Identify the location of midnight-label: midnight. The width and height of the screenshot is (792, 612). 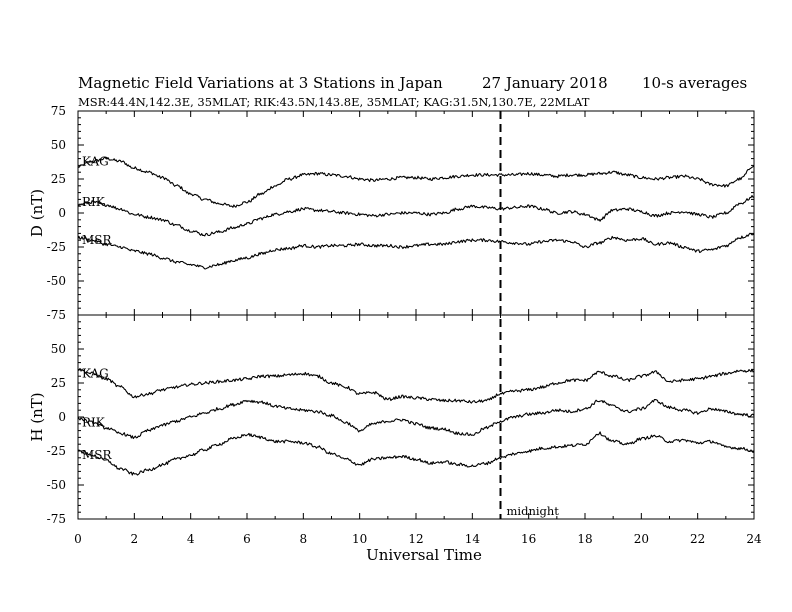
(533, 511).